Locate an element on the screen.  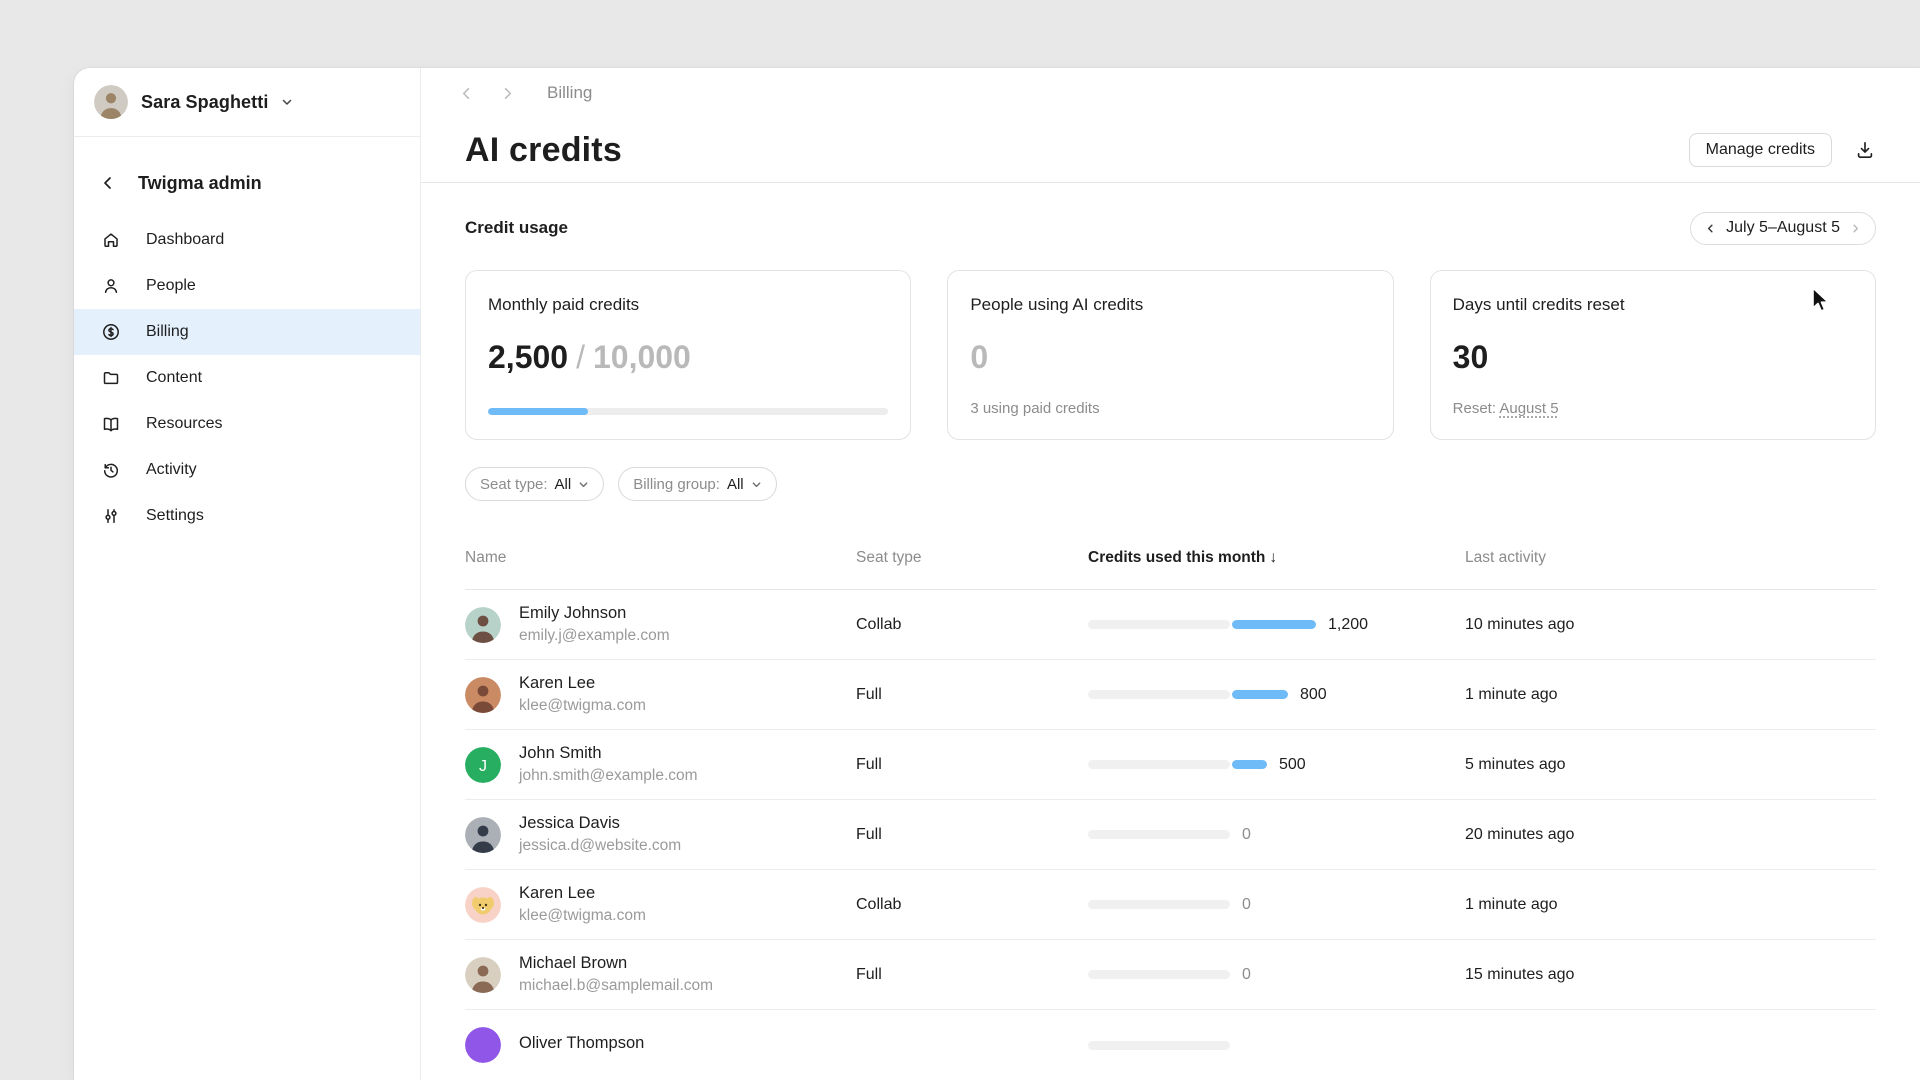
row-email: jessica.d@website.com is located at coordinates (600, 845).